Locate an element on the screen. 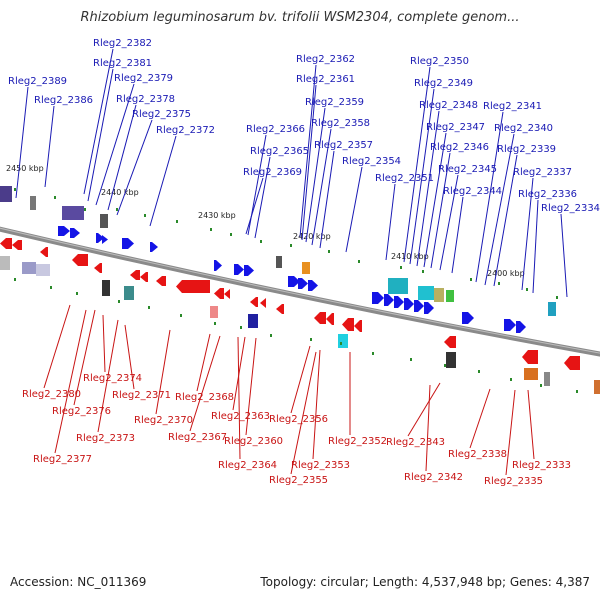 The width and height of the screenshot is (600, 600). gene-label-rleg2-2338: Rleg2_2338 is located at coordinates (477, 454).